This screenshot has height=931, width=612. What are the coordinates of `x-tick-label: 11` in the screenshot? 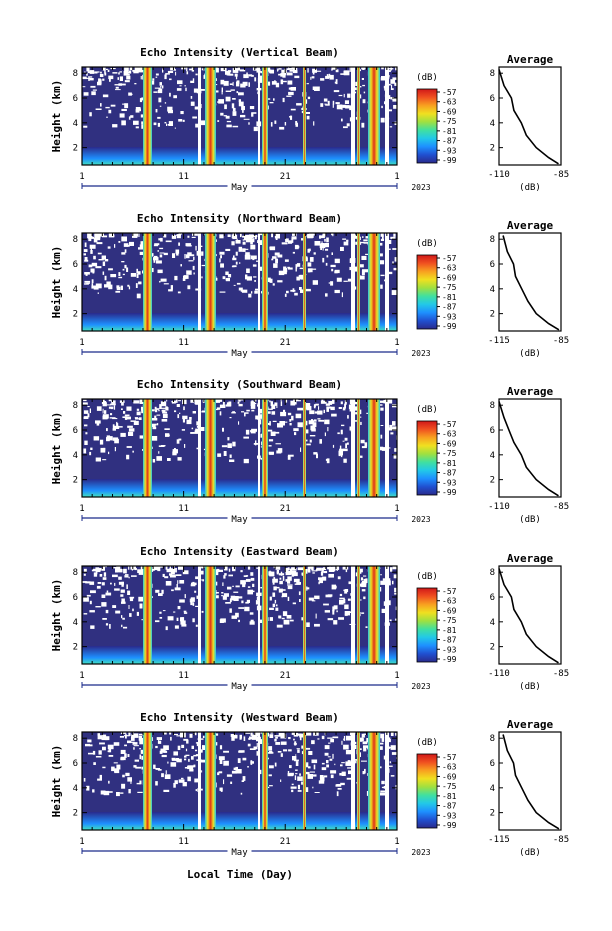 It's located at (183, 509).